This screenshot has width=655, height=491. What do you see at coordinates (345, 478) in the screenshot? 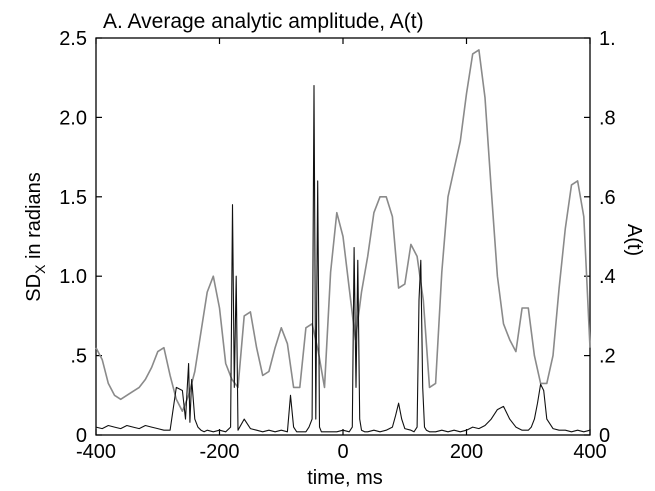
I see `x-axis-label: time, ms` at bounding box center [345, 478].